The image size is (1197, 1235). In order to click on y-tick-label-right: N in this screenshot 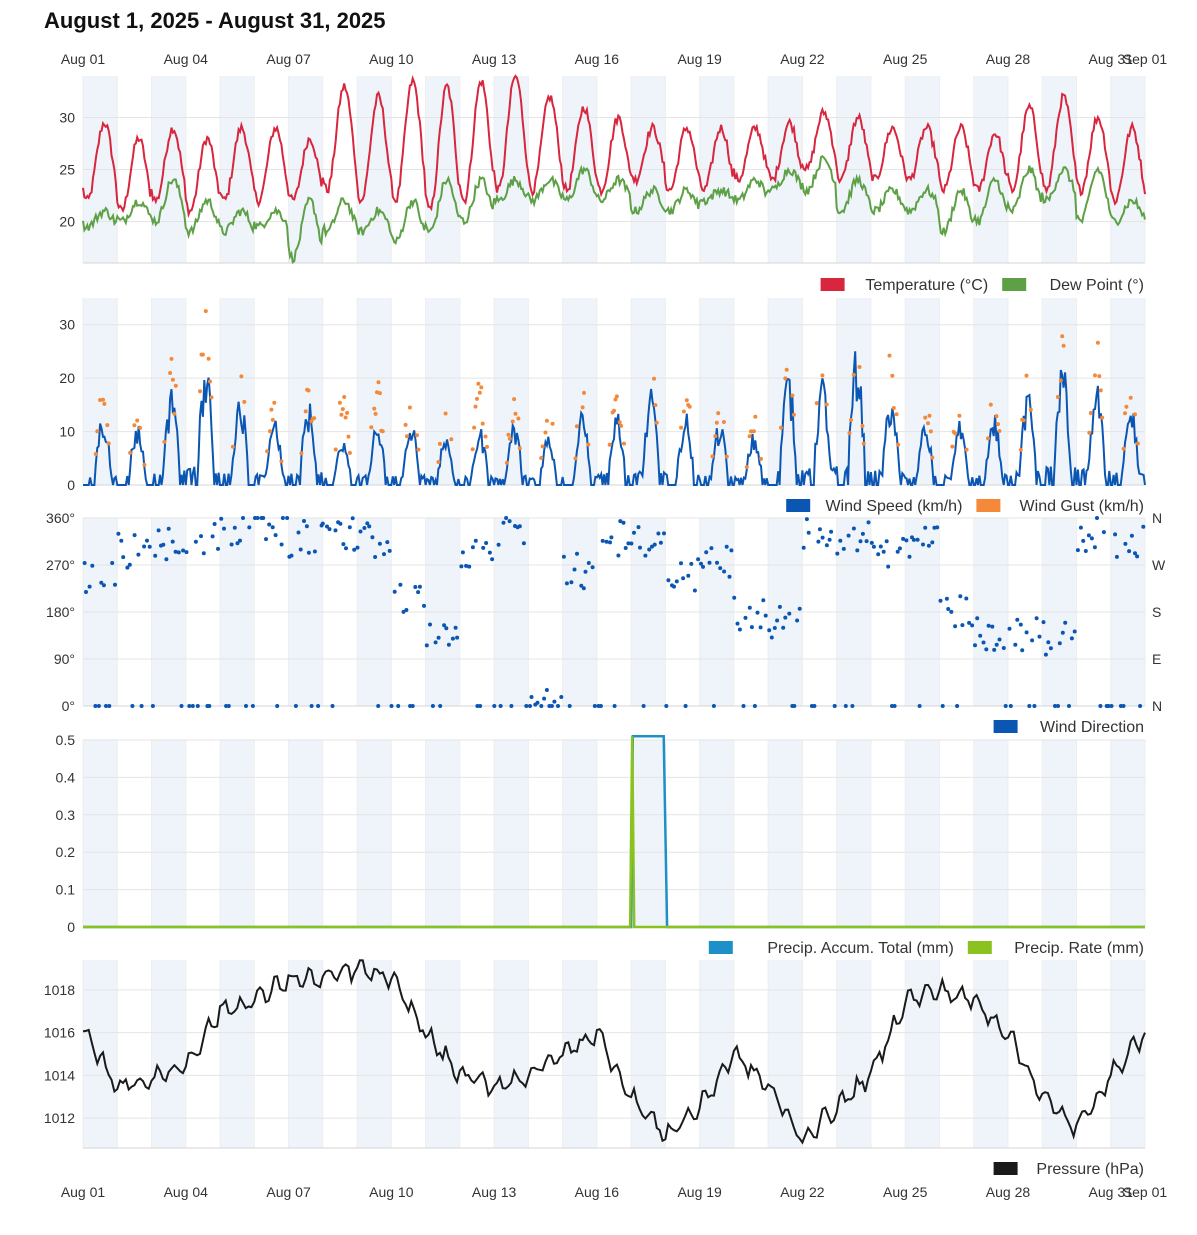, I will do `click(1157, 706)`.